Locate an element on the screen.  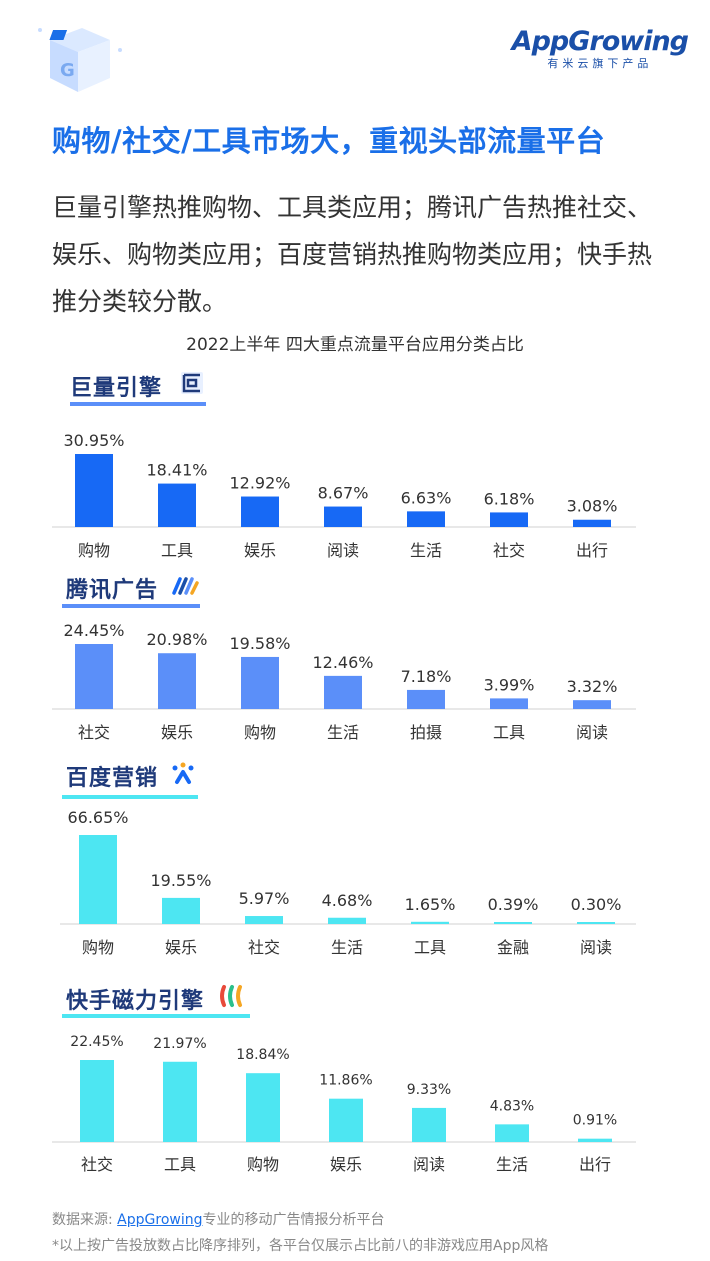
category-label: 拍摄 is located at coordinates (426, 732).